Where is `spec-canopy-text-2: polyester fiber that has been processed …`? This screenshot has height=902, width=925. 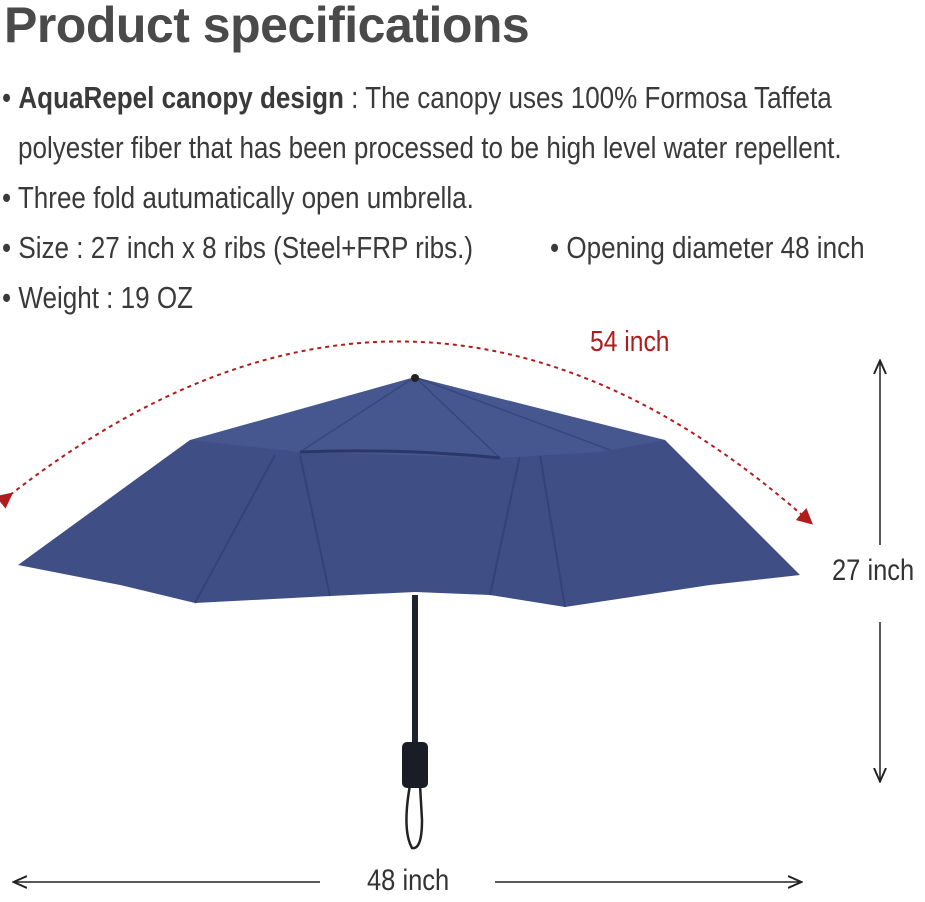
spec-canopy-text-2: polyester fiber that has been processed … is located at coordinates (430, 147).